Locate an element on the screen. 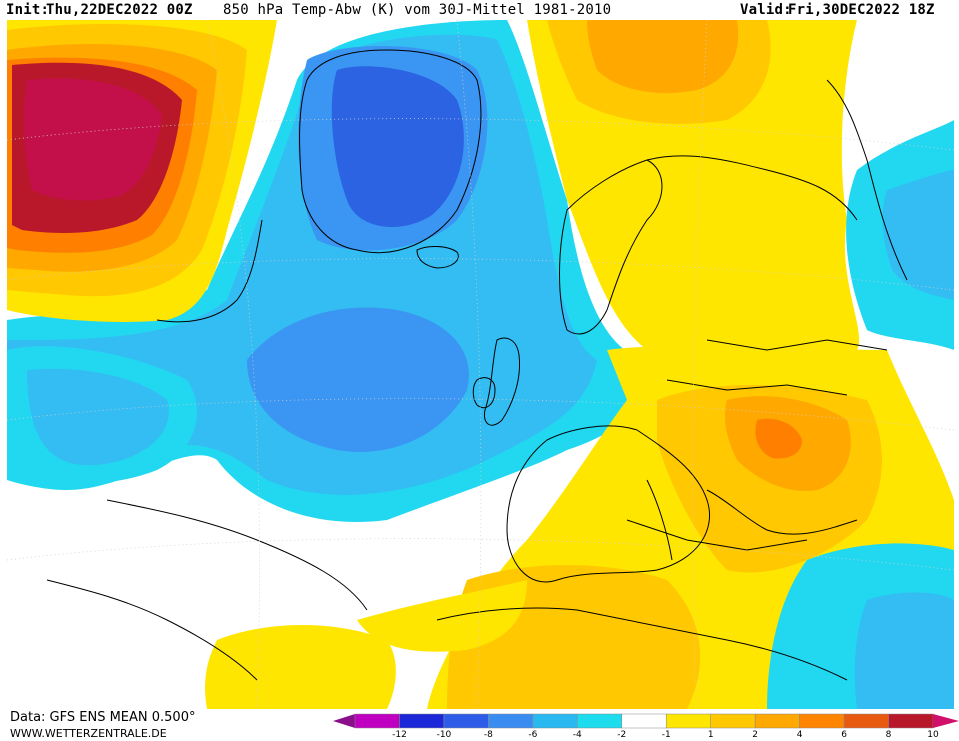  legend-tick-label: -10 is located at coordinates (444, 735).